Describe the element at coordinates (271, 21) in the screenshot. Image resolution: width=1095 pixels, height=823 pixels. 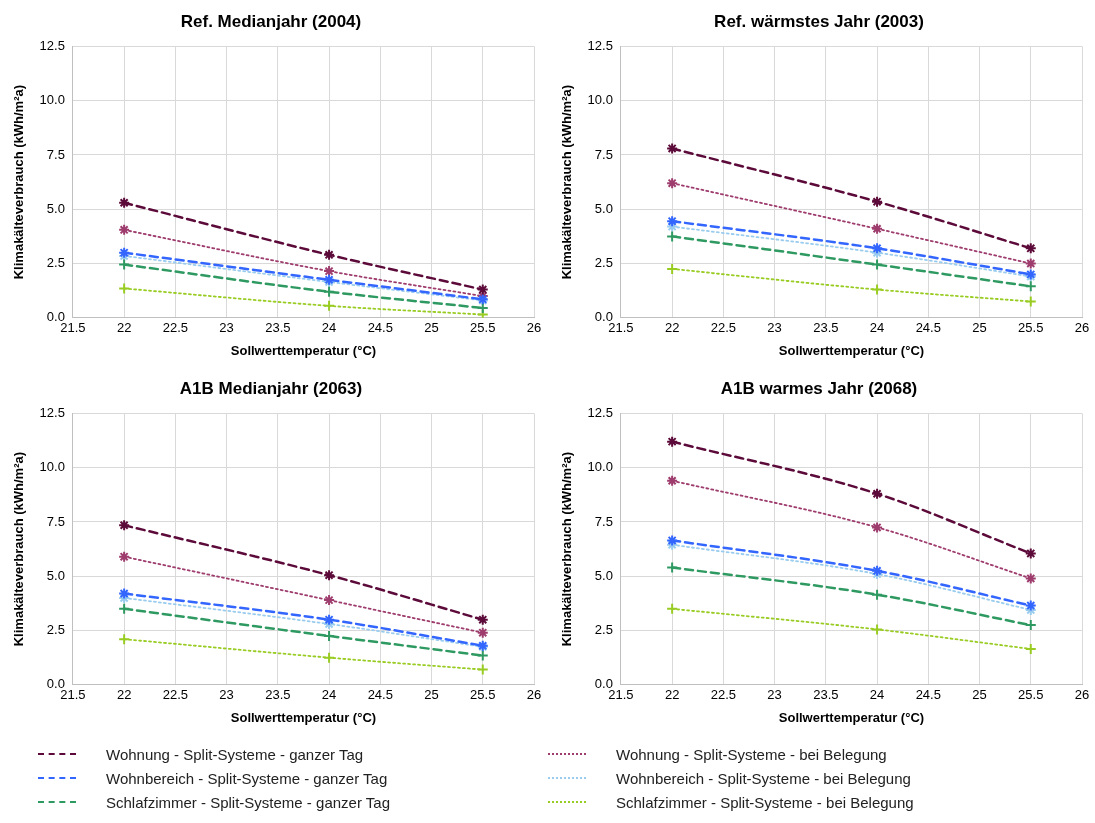
I see `chart-title: Ref. Medianjahr (2004)` at that location.